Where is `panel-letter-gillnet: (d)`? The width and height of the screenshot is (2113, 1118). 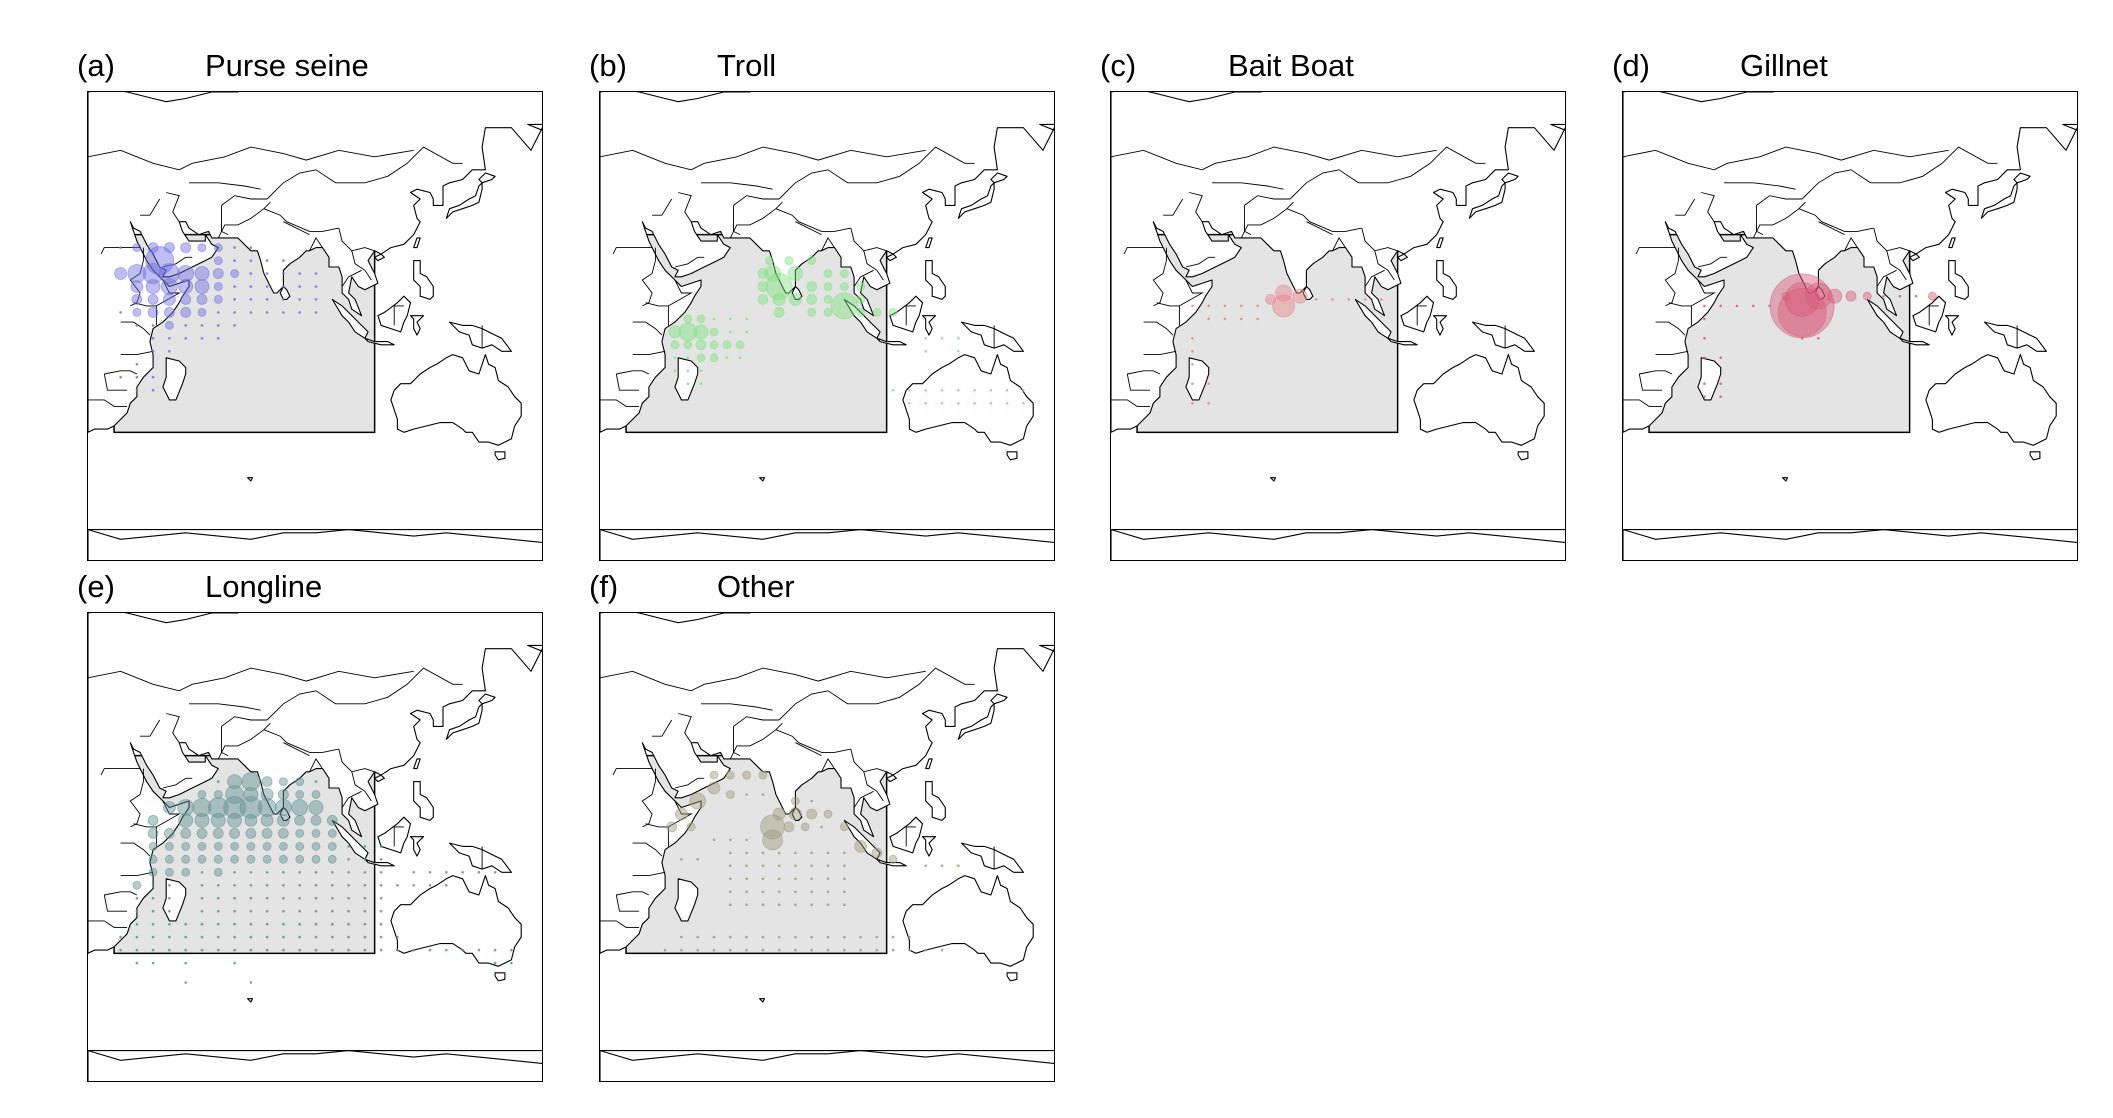
panel-letter-gillnet: (d) is located at coordinates (1631, 65).